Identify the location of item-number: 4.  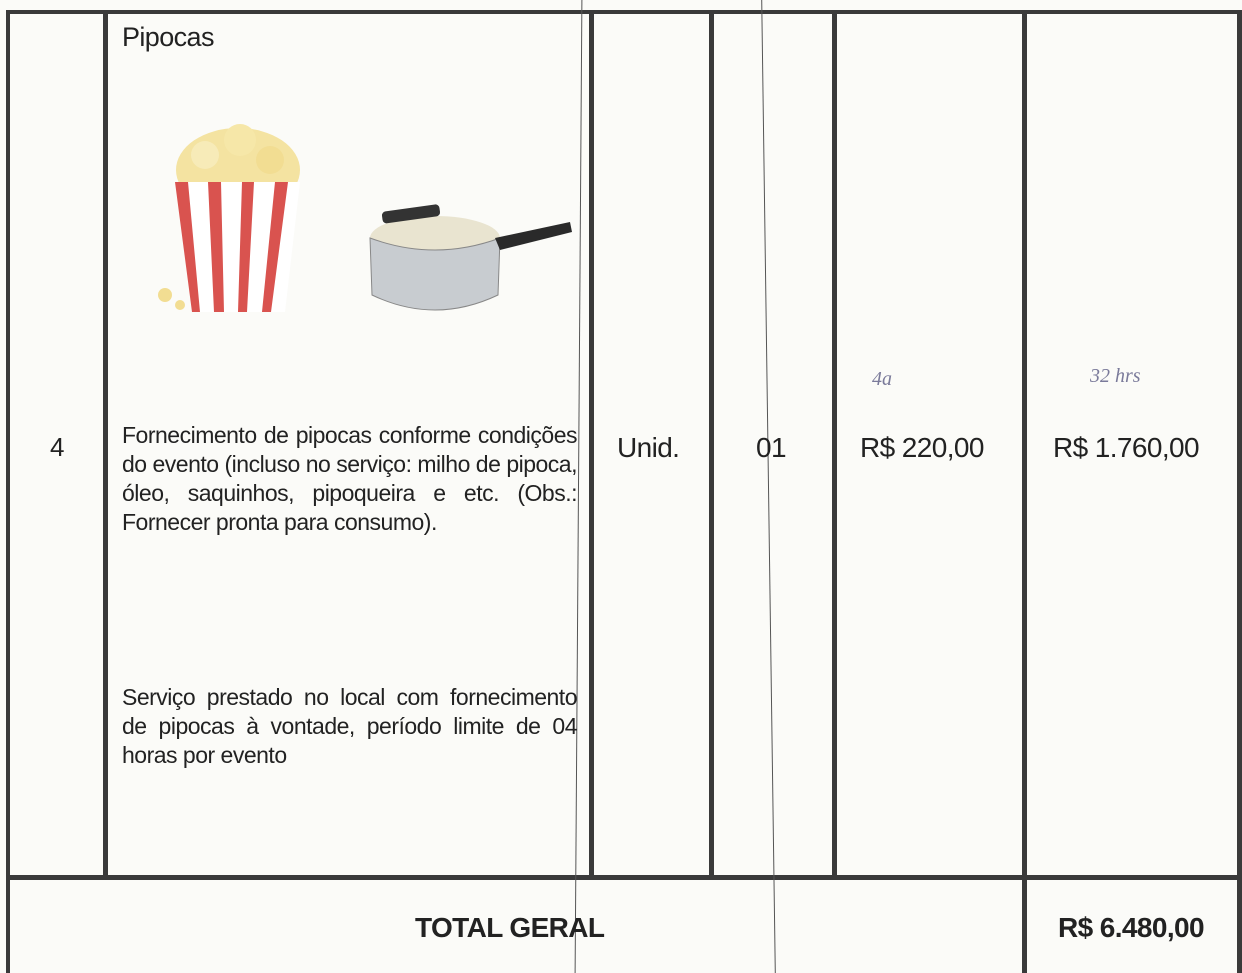
(57, 447).